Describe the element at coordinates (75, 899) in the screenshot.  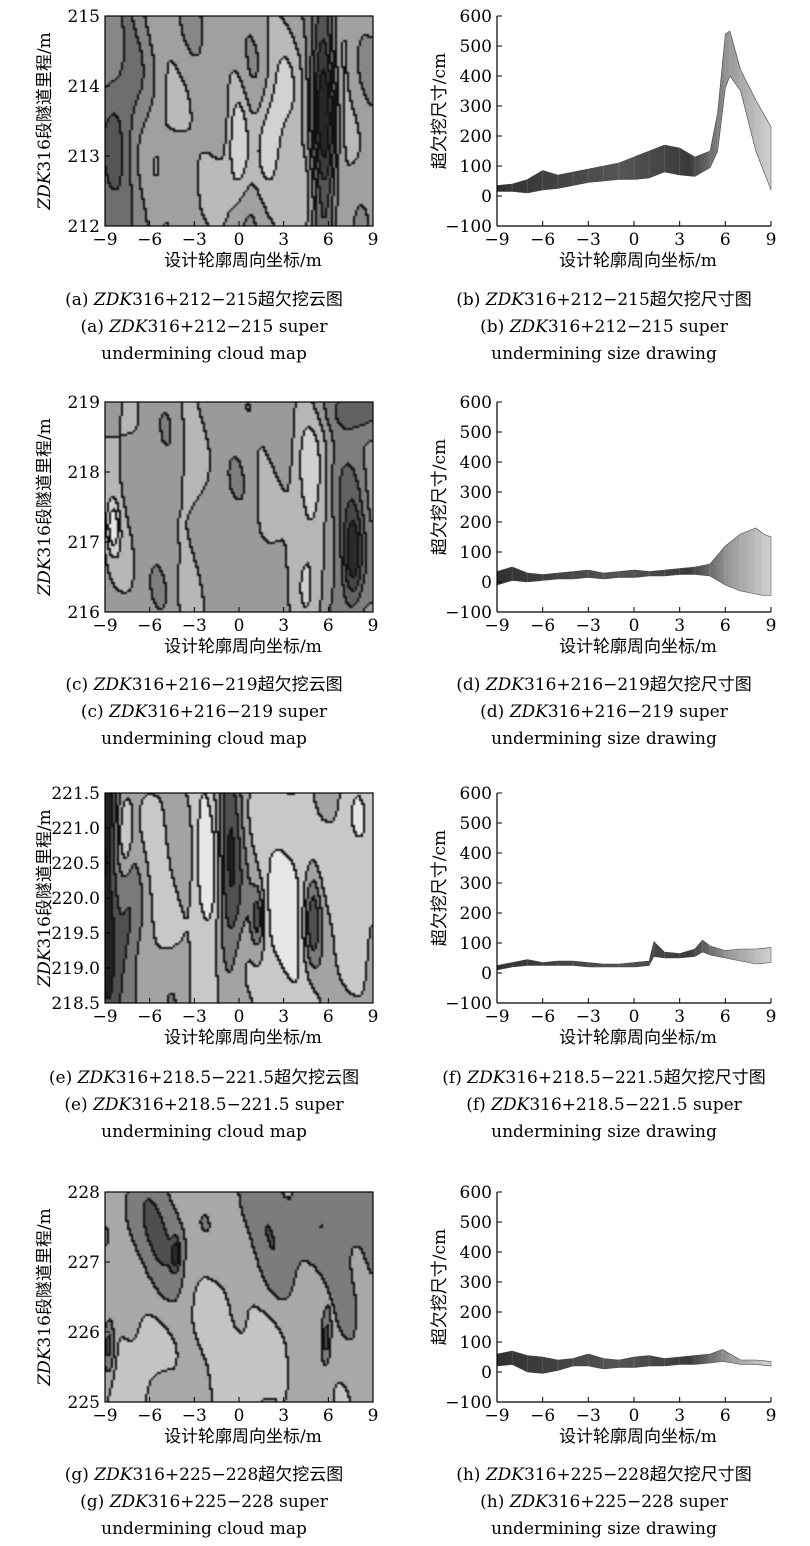
I see `y-tick-label: 220.0` at that location.